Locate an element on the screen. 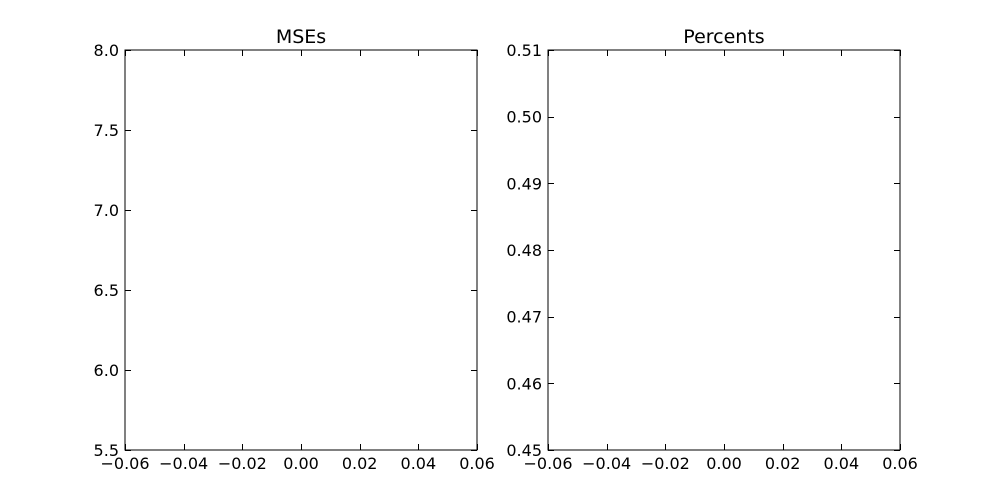 This screenshot has height=500, width=1000. mse-y-tick-label: 7.0 is located at coordinates (106, 210).